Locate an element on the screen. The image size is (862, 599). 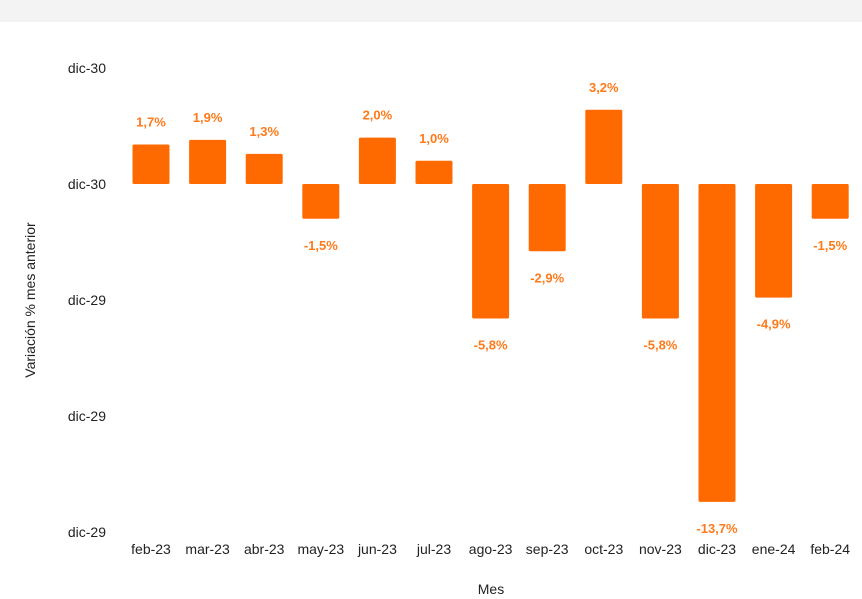
y-axis-ticks: dic-30 dic-30 dic-29 dic-29 dic-29 is located at coordinates (87, 300).